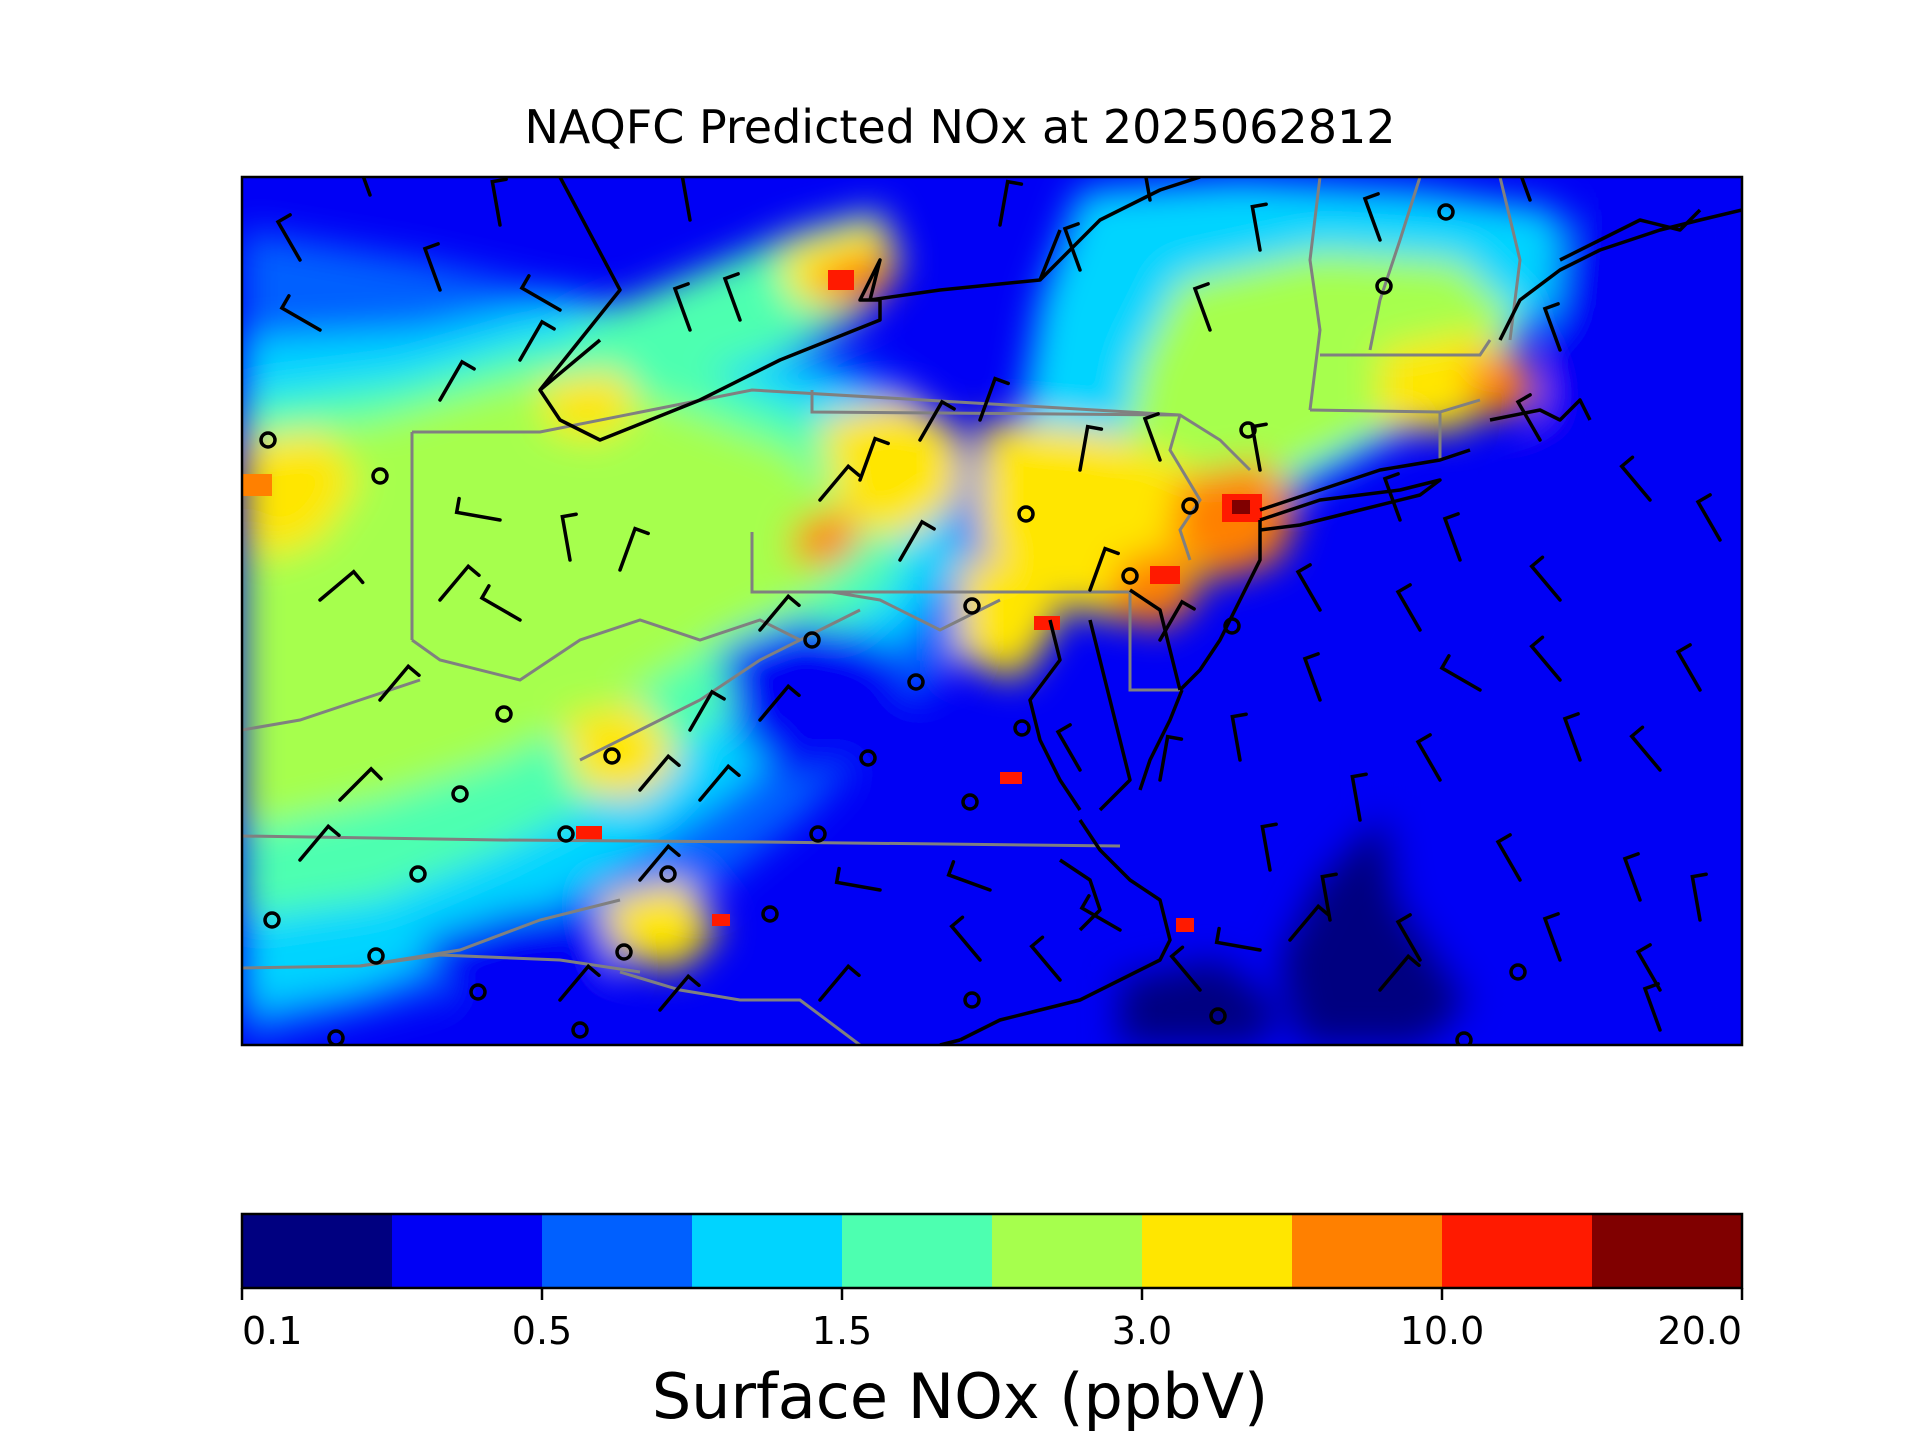 The width and height of the screenshot is (1920, 1440). Describe the element at coordinates (796, 411) in the screenshot. I see `border-pa-north` at that location.